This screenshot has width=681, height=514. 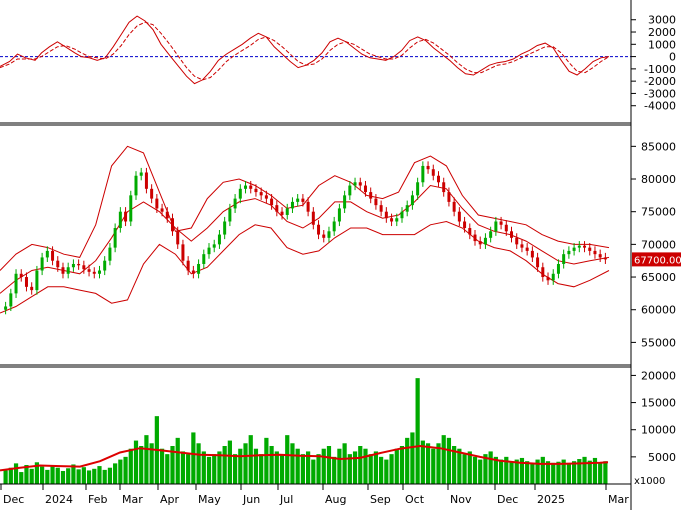 What do you see at coordinates (380, 499) in the screenshot?
I see `x-month-label: Sep` at bounding box center [380, 499].